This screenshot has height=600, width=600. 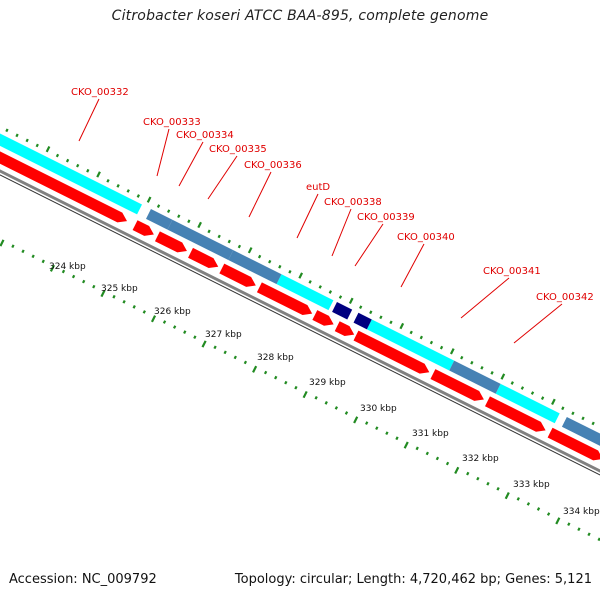 What do you see at coordinates (353, 202) in the screenshot?
I see `gene-label: CKO_00338` at bounding box center [353, 202].